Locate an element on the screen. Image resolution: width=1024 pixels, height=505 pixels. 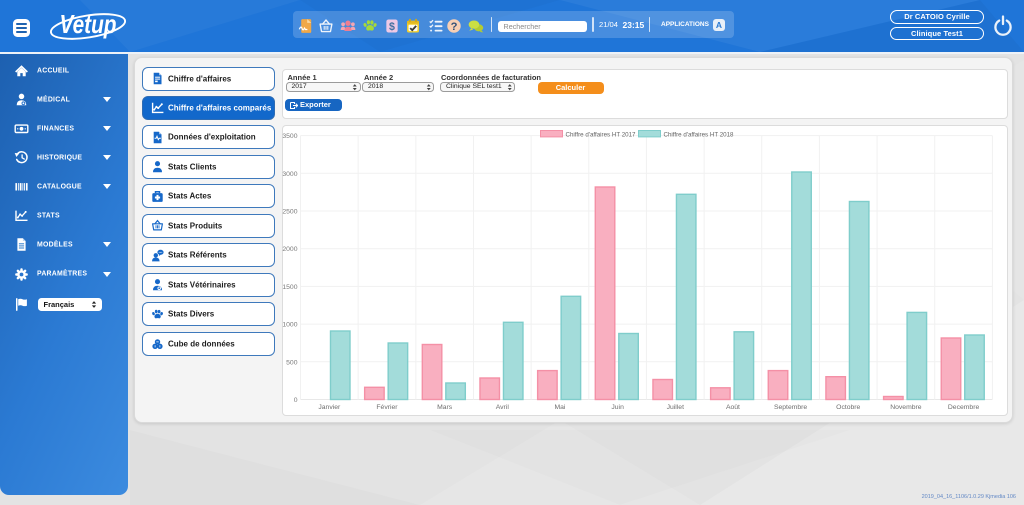
svg-text: 2000 is located at coordinates (289, 249).